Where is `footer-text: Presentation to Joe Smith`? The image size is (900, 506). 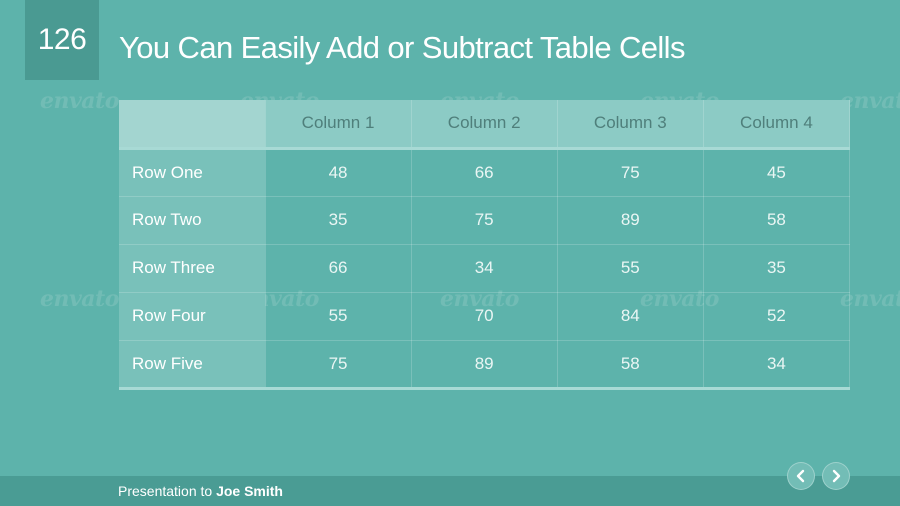 footer-text: Presentation to Joe Smith is located at coordinates (200, 491).